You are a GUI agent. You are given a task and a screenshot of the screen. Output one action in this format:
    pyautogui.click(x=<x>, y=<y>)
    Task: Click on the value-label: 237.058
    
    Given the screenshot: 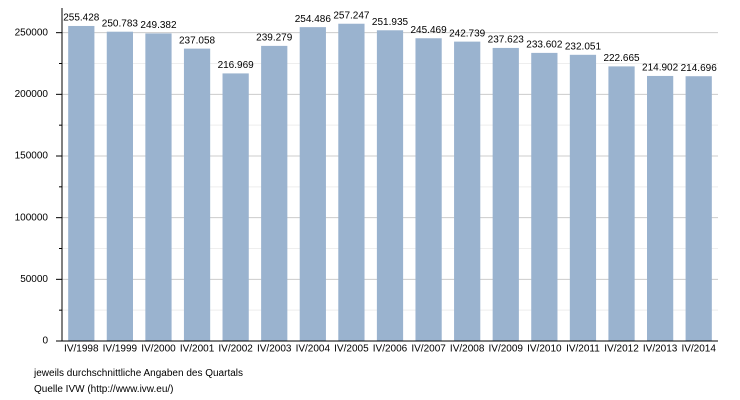 What is the action you would take?
    pyautogui.click(x=197, y=40)
    